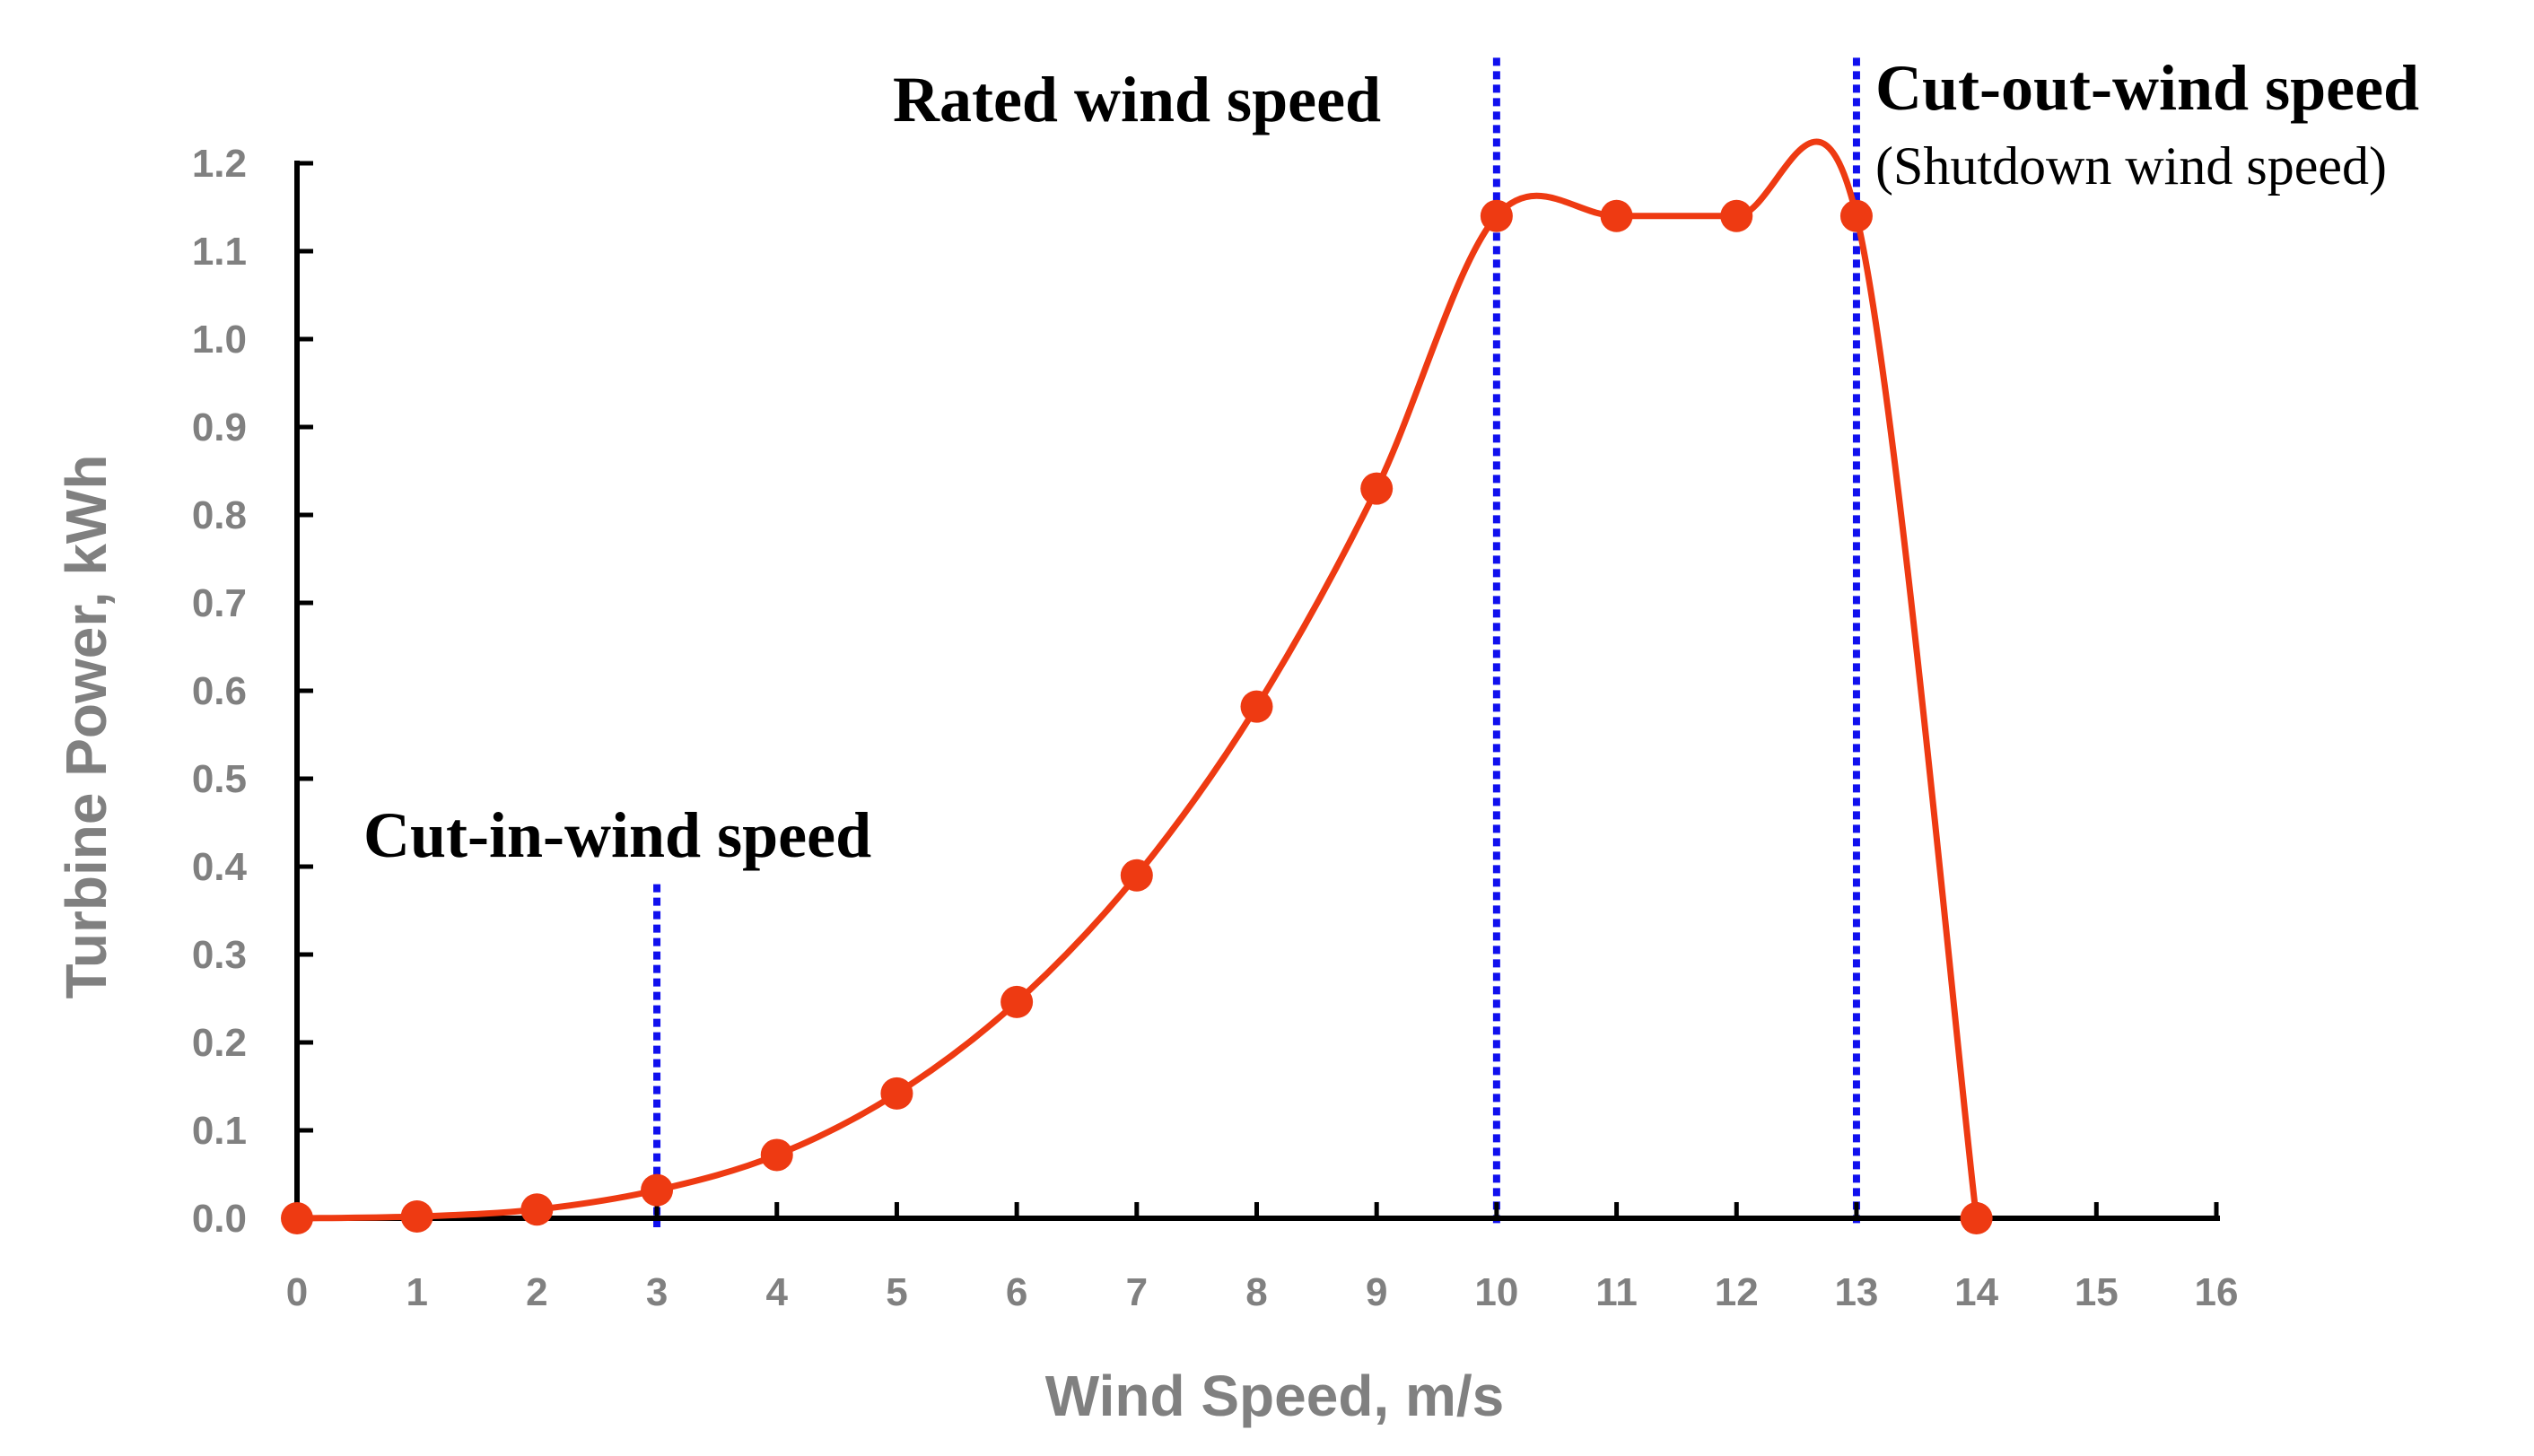 The height and width of the screenshot is (1456, 2534). I want to click on y-tick-label: 0.7, so click(219, 603).